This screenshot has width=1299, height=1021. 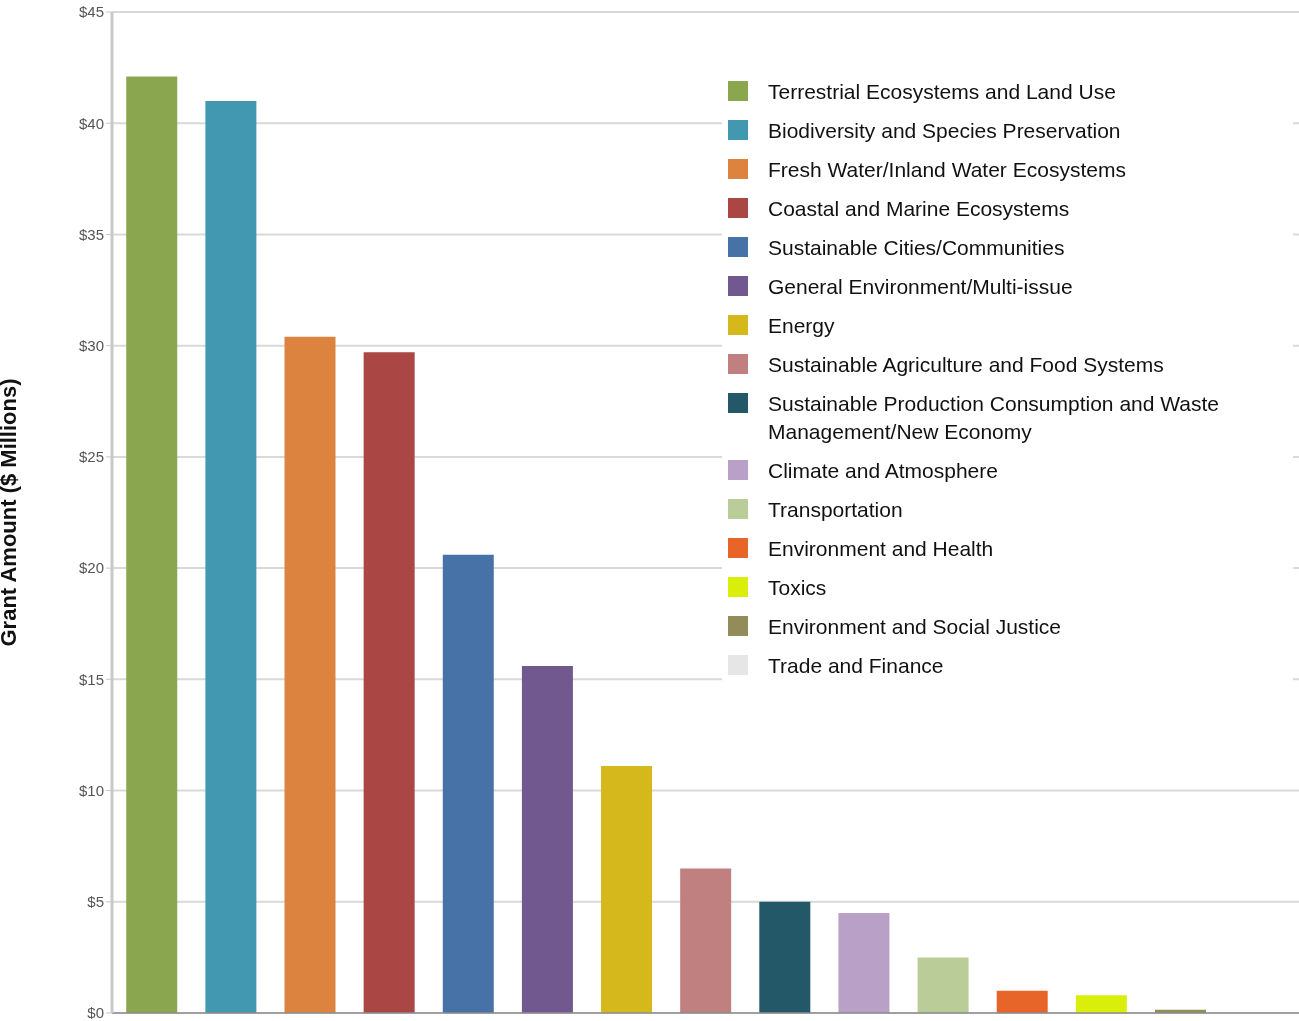 I want to click on legend-label: Fresh Water/Inland Water Ecosystems, so click(x=947, y=170).